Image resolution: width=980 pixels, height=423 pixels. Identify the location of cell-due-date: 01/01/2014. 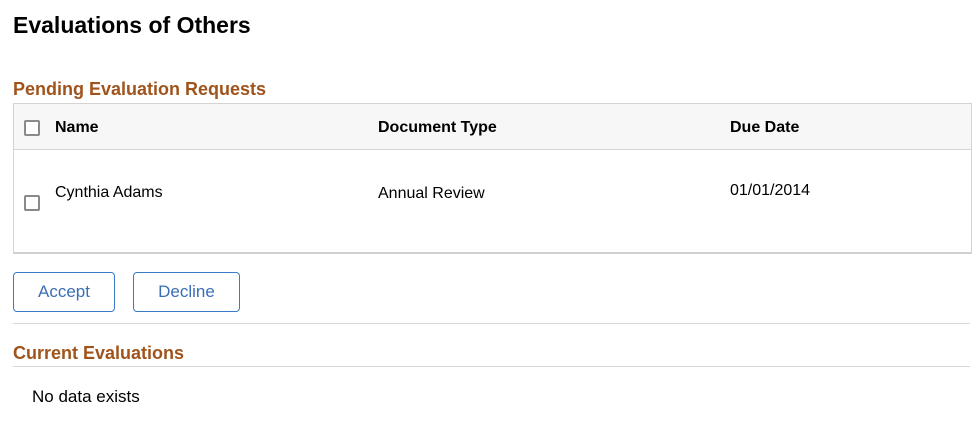
(770, 190).